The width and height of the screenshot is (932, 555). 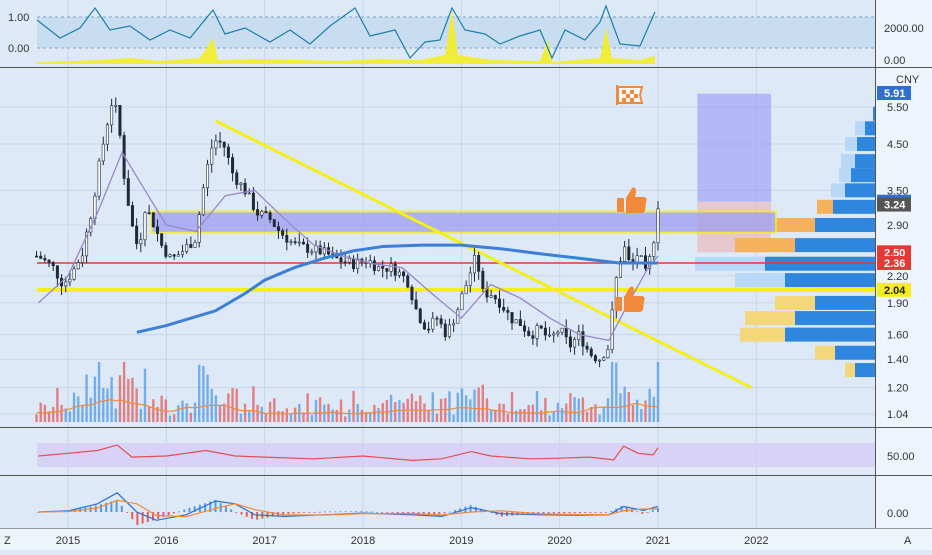 I want to click on thumbs-up-icon, so click(x=632, y=200).